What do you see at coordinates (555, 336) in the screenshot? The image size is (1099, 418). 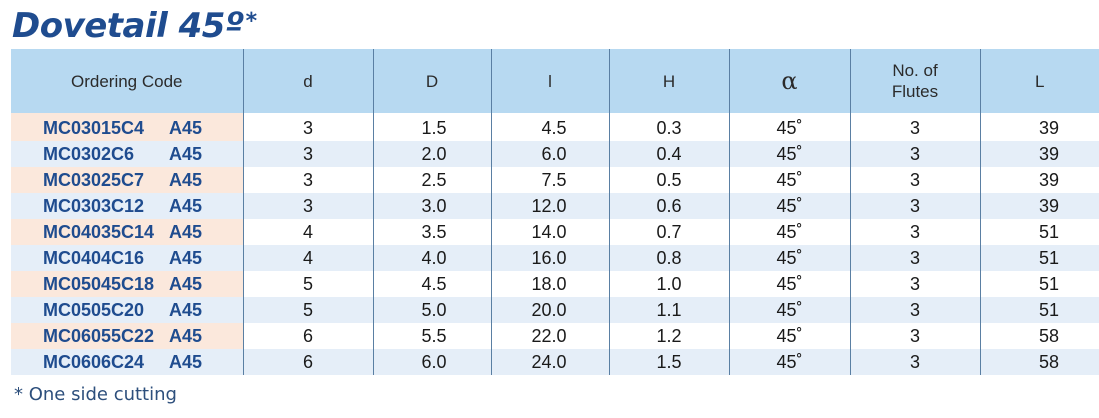 I see `table-row: MC06055C22 A45 6 5.5 22.0 1.2 45˚ 3 58` at bounding box center [555, 336].